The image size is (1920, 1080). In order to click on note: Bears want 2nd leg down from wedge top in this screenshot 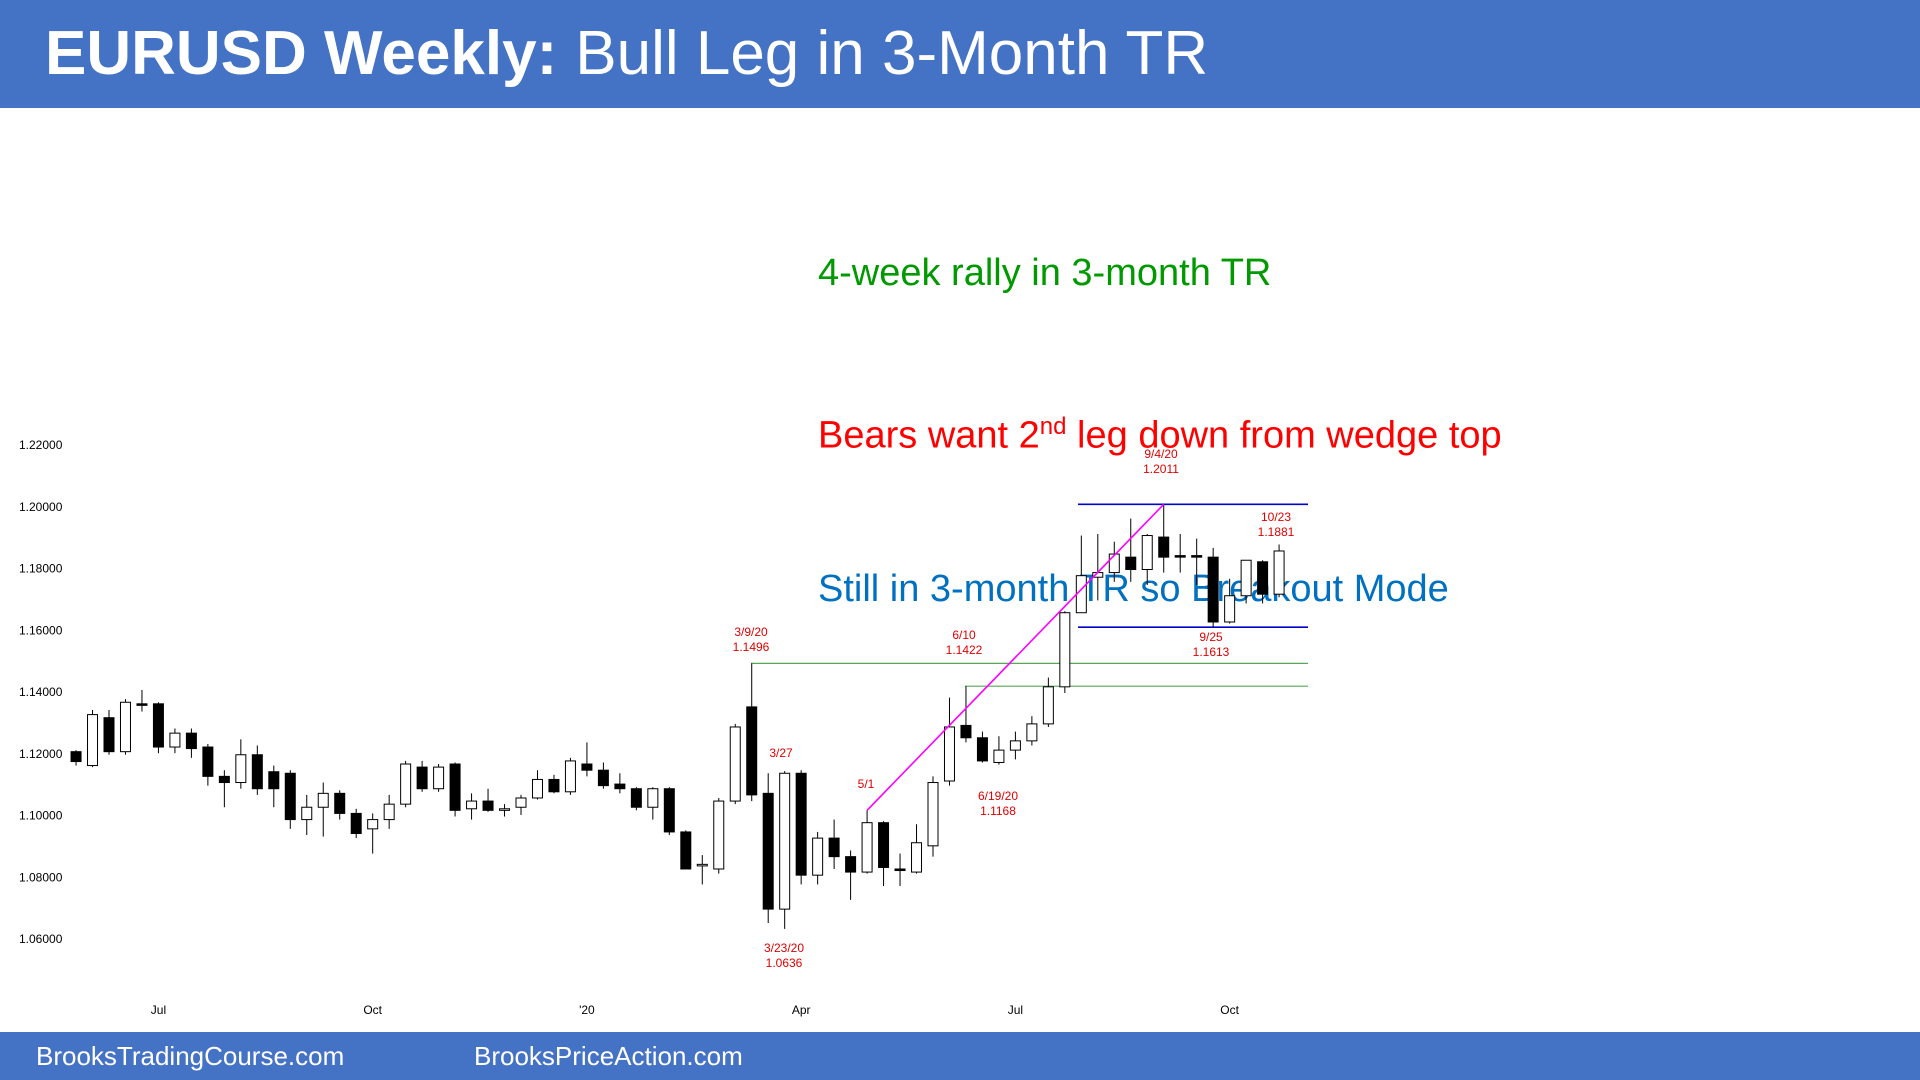, I will do `click(1160, 431)`.